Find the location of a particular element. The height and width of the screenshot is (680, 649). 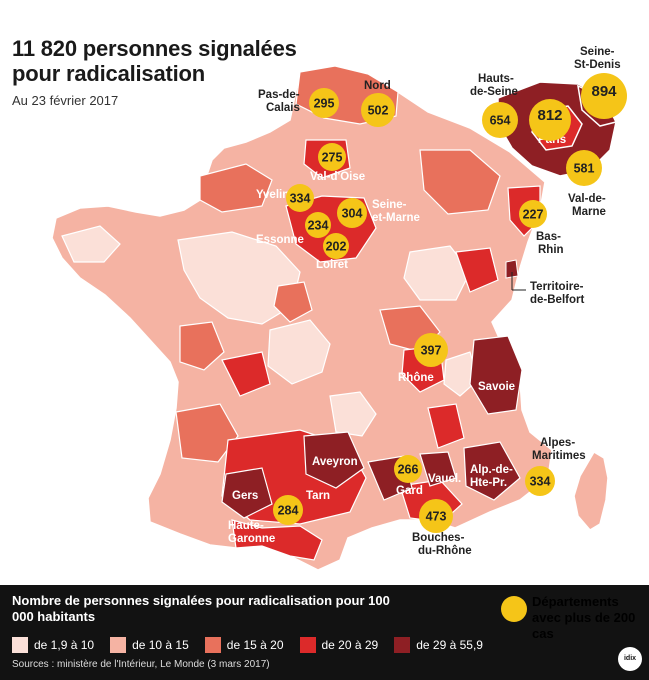

region-dark-gers is located at coordinates (247, 493).